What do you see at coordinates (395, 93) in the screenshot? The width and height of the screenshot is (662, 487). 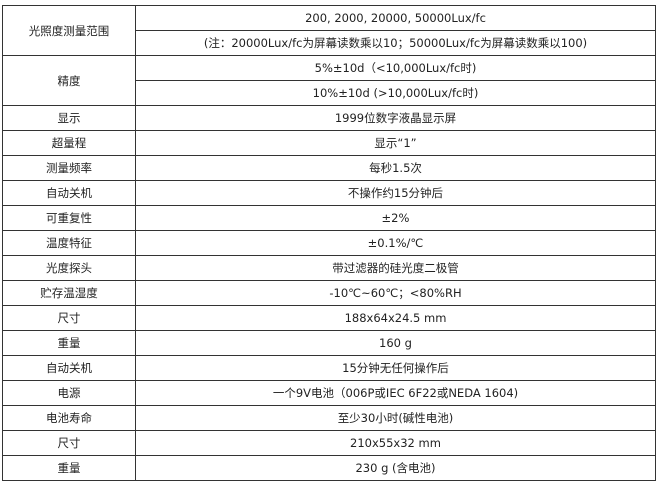 I see `spec-value: 10%±10d (>10,000Lux/fc时)` at bounding box center [395, 93].